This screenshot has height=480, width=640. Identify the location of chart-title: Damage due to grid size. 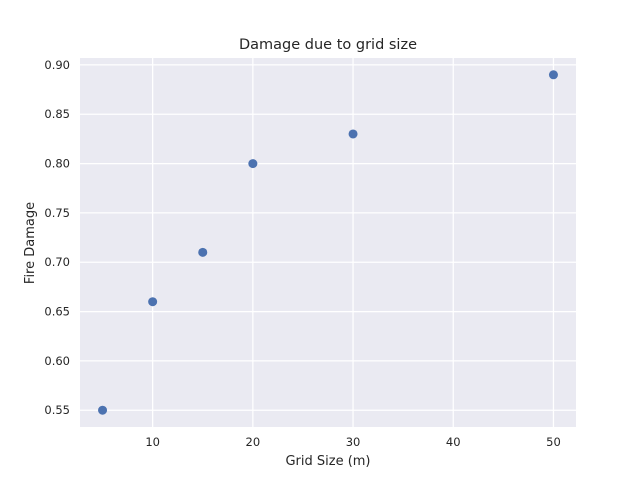
(328, 45).